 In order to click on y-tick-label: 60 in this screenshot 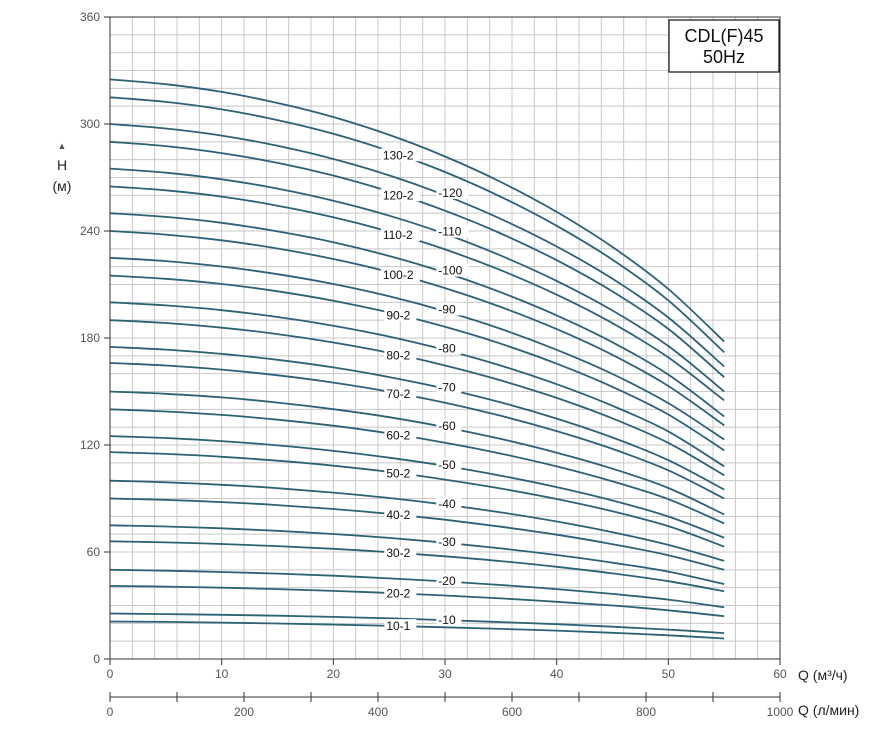, I will do `click(94, 552)`.